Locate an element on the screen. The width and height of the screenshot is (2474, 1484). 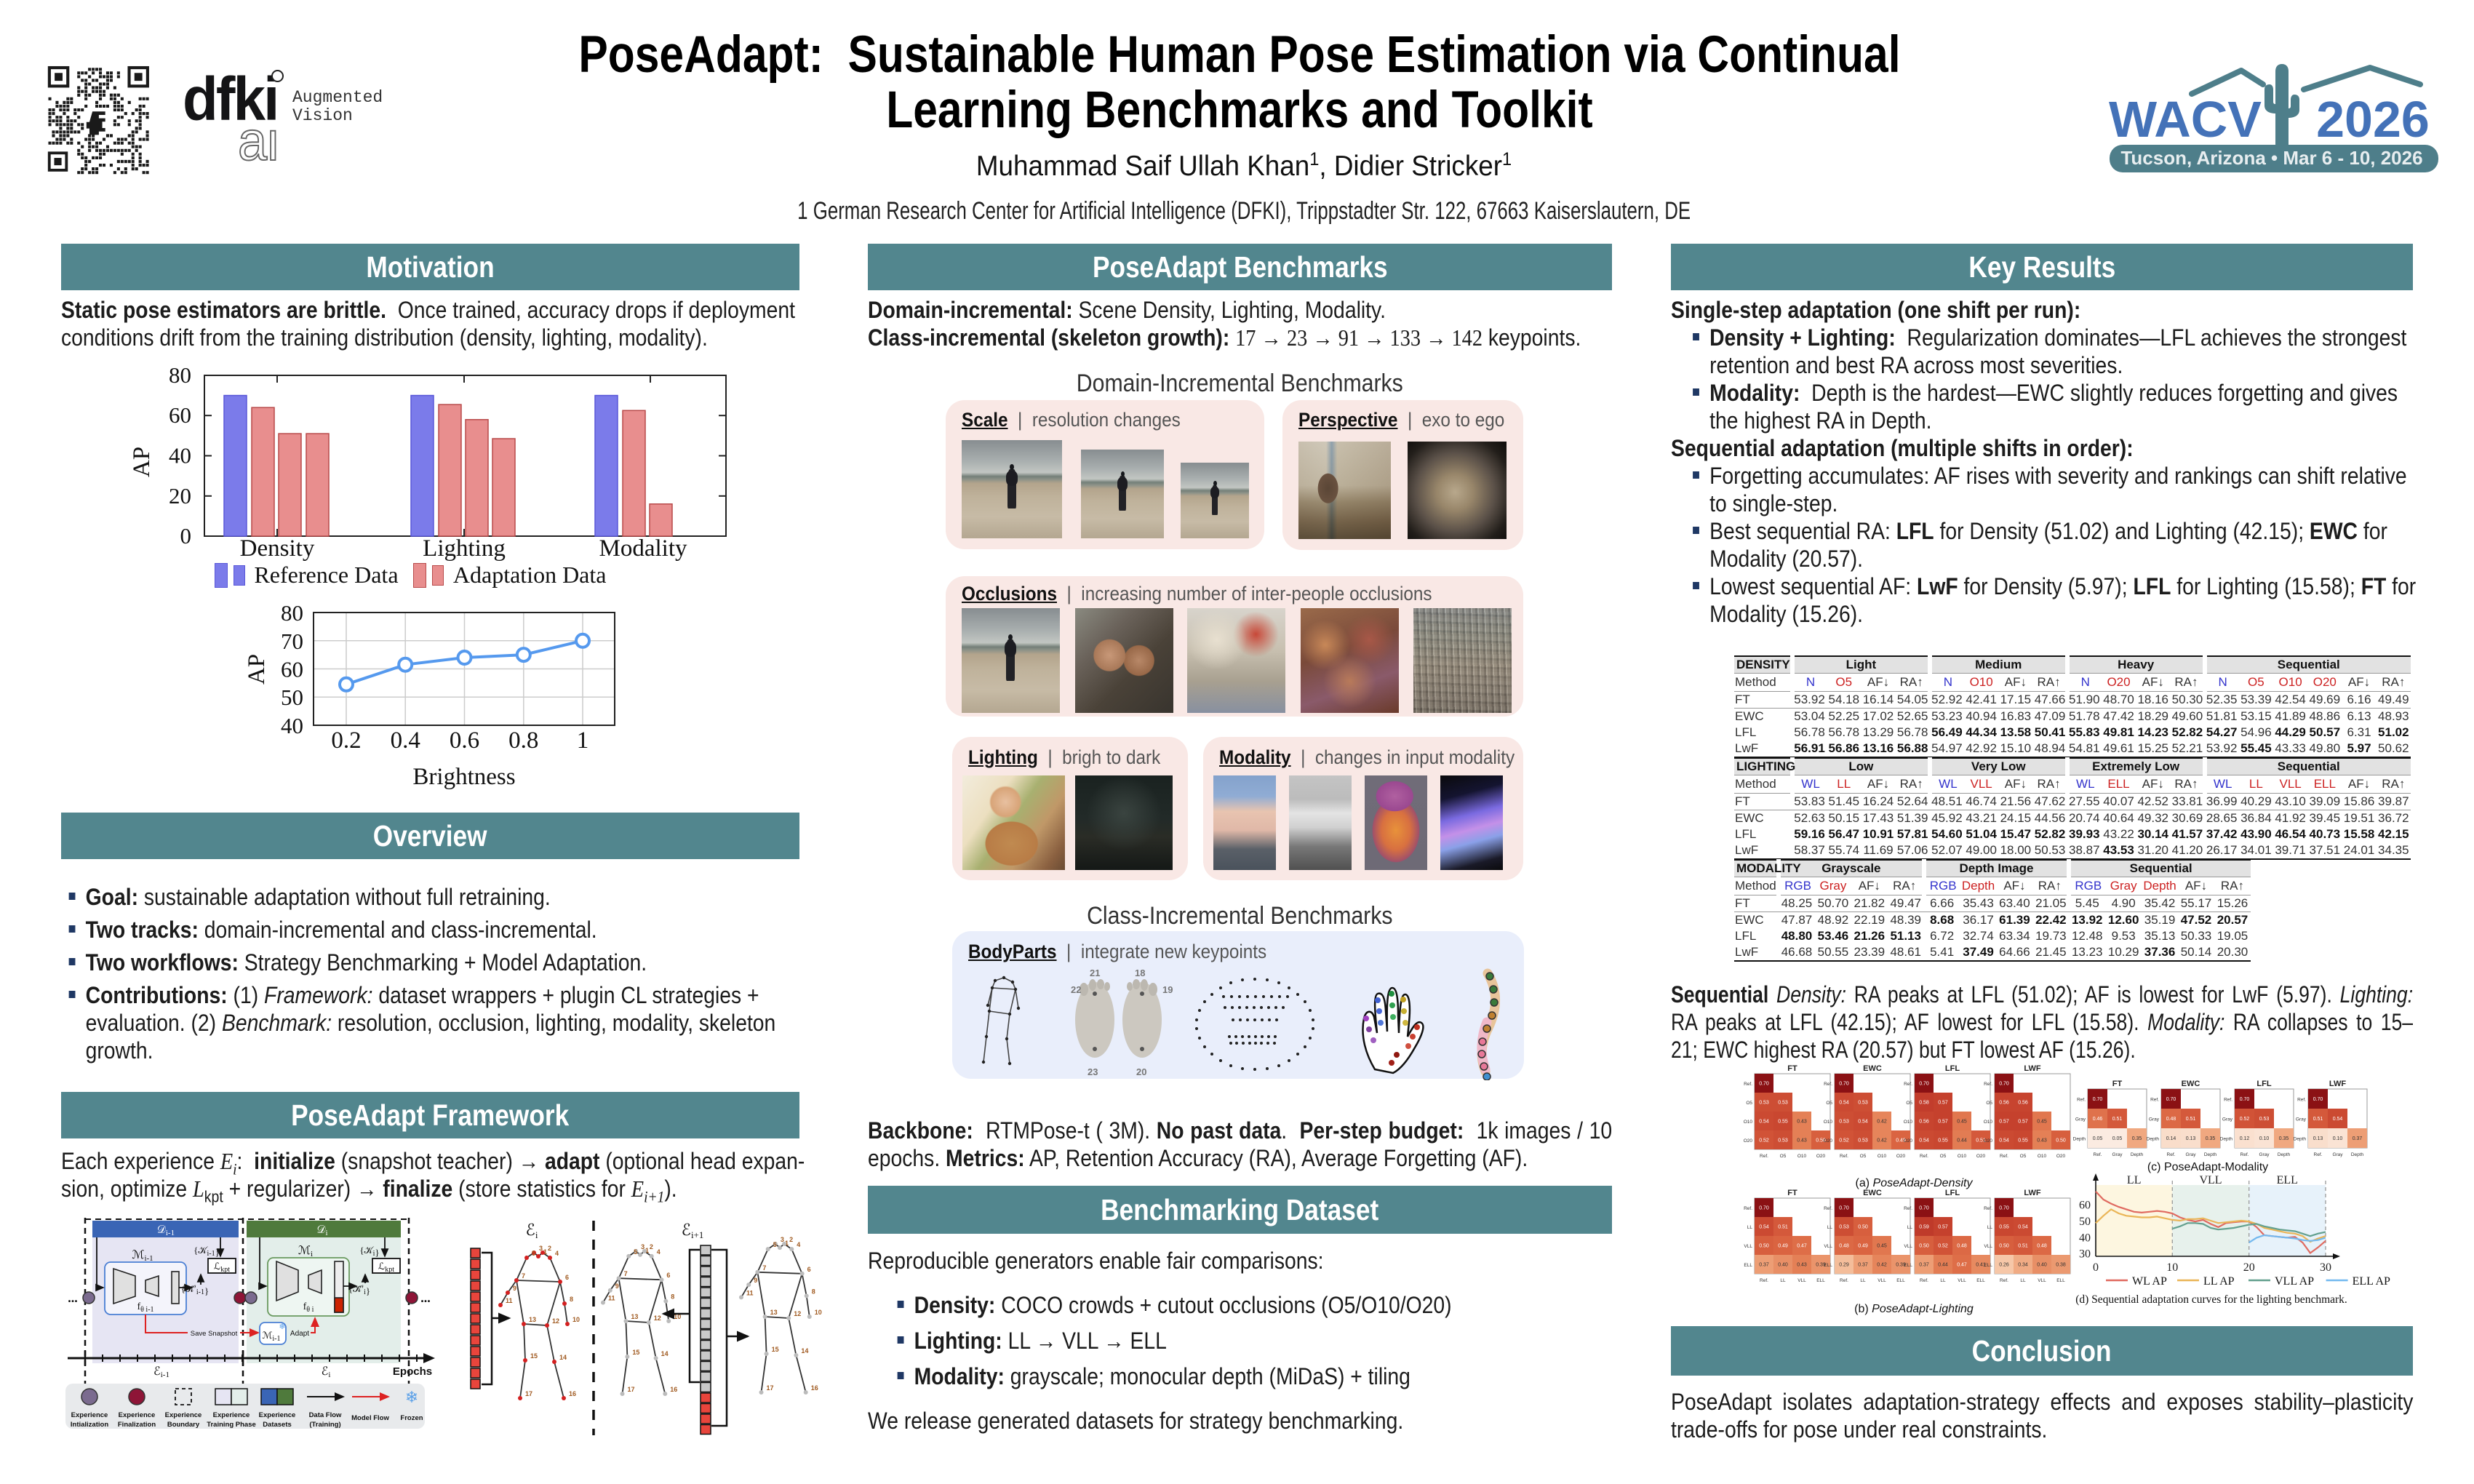
svg-text: LFL is located at coordinates (2263, 1084).